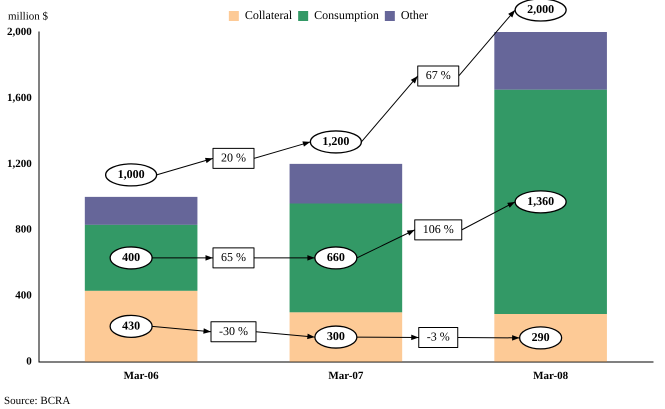  Describe the element at coordinates (131, 257) in the screenshot. I see `data-label: 400` at that location.